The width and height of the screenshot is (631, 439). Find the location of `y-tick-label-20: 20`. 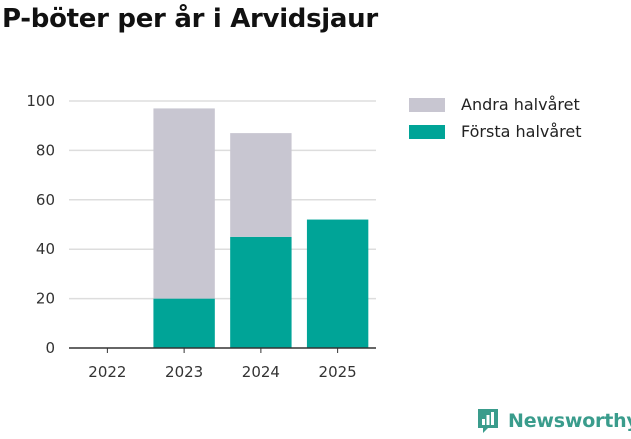

y-tick-label-20: 20 is located at coordinates (45, 299).